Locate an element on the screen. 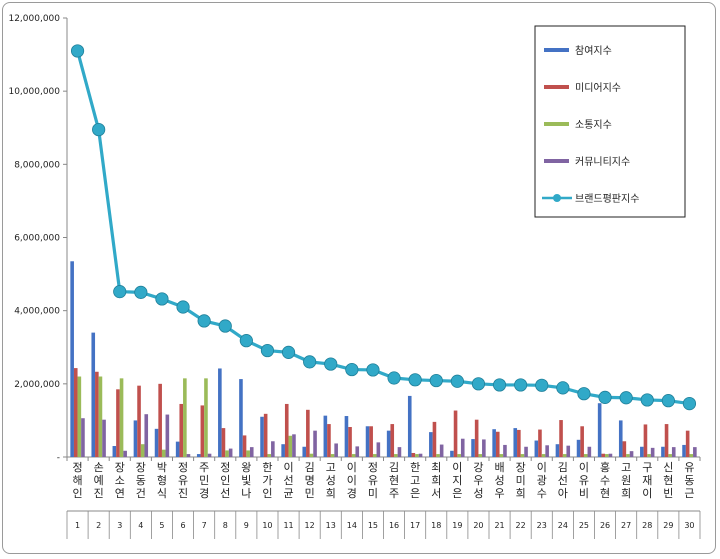 The image size is (720, 559). category-index-20: 20 is located at coordinates (478, 525).